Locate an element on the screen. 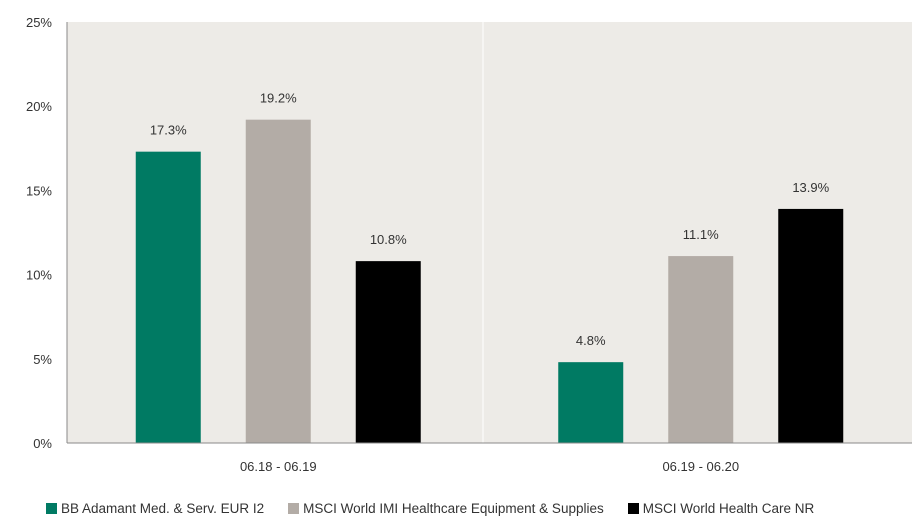 The image size is (922, 517). y-tick-label: 5% is located at coordinates (42, 359).